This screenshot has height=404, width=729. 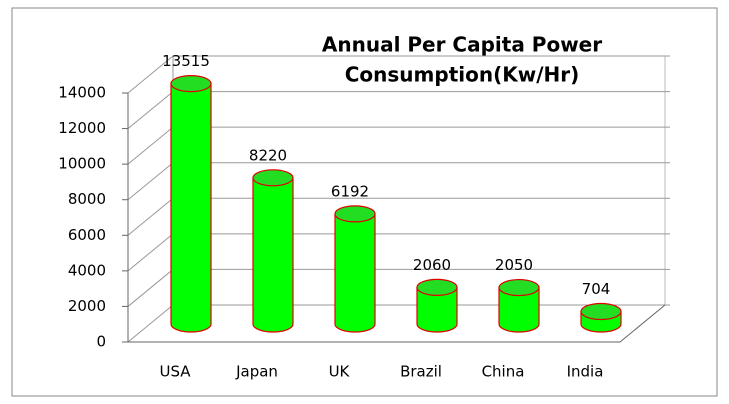 What do you see at coordinates (503, 372) in the screenshot?
I see `x-tick-label: China` at bounding box center [503, 372].